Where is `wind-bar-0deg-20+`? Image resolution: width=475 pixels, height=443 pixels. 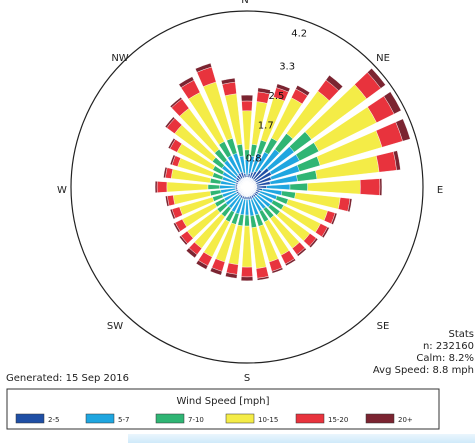 wind-bar-0deg-20+ is located at coordinates (247, 98).